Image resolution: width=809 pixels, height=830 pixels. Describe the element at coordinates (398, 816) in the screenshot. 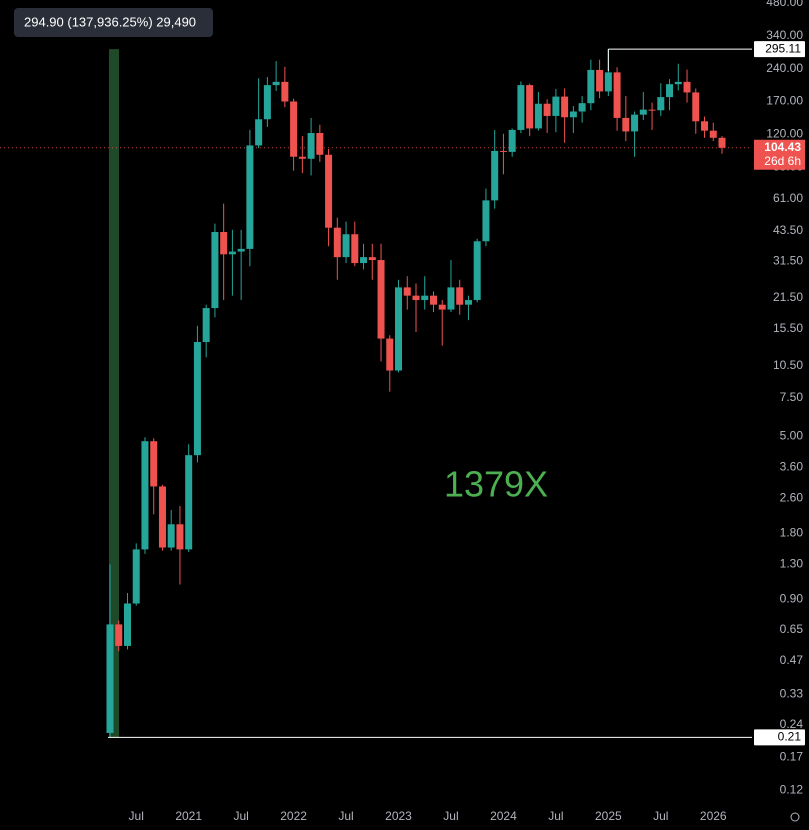

I see `x-tick-label: 2023` at that location.